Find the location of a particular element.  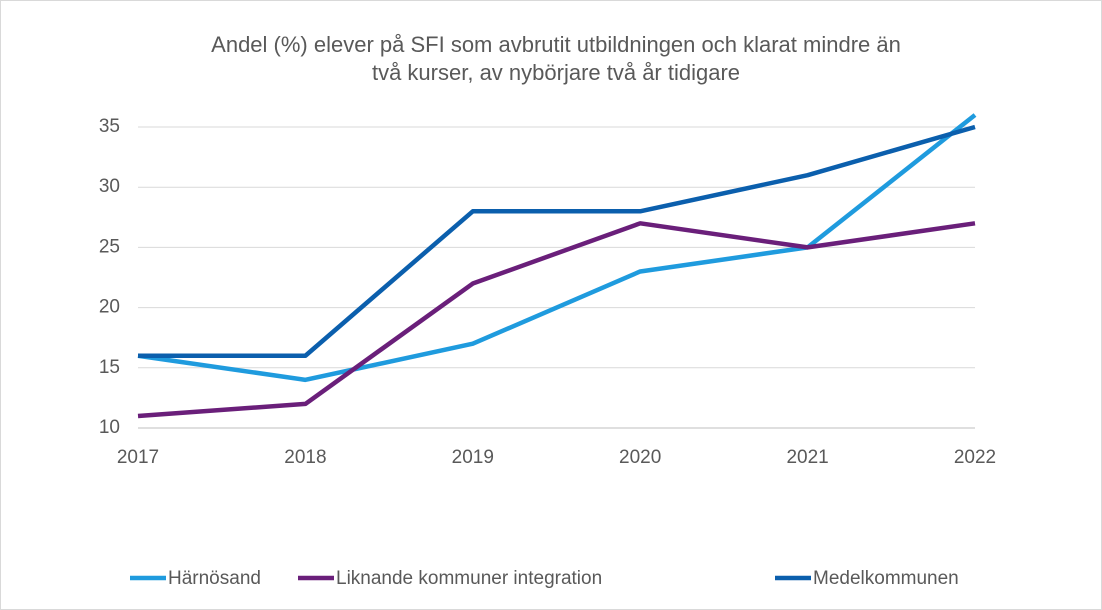

legend-label: Medelkommunen is located at coordinates (886, 578).